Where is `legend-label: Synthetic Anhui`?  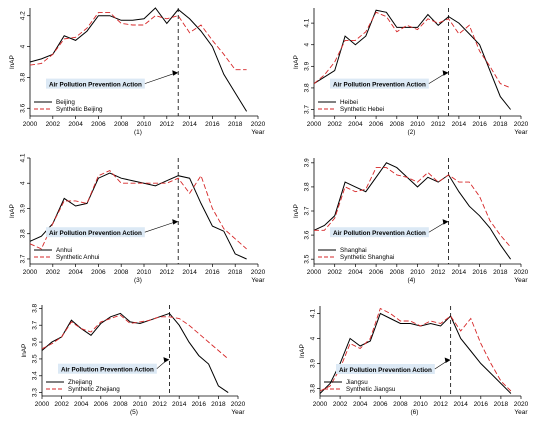 legend-label: Synthetic Anhui is located at coordinates (77, 257).